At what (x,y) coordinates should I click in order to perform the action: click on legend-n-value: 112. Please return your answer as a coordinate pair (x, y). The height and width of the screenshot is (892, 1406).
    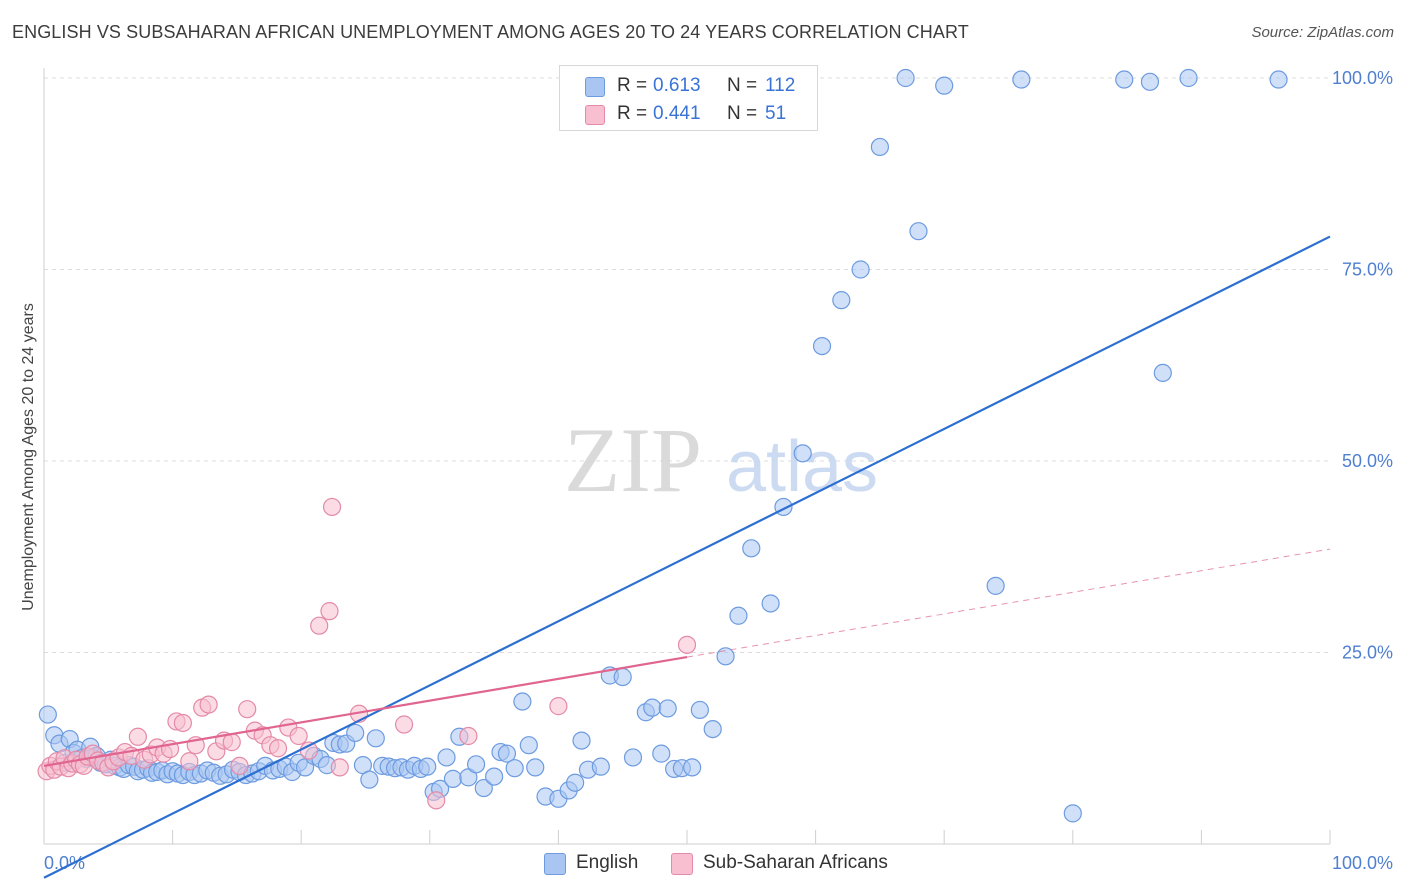
    Looking at the image, I should click on (780, 85).